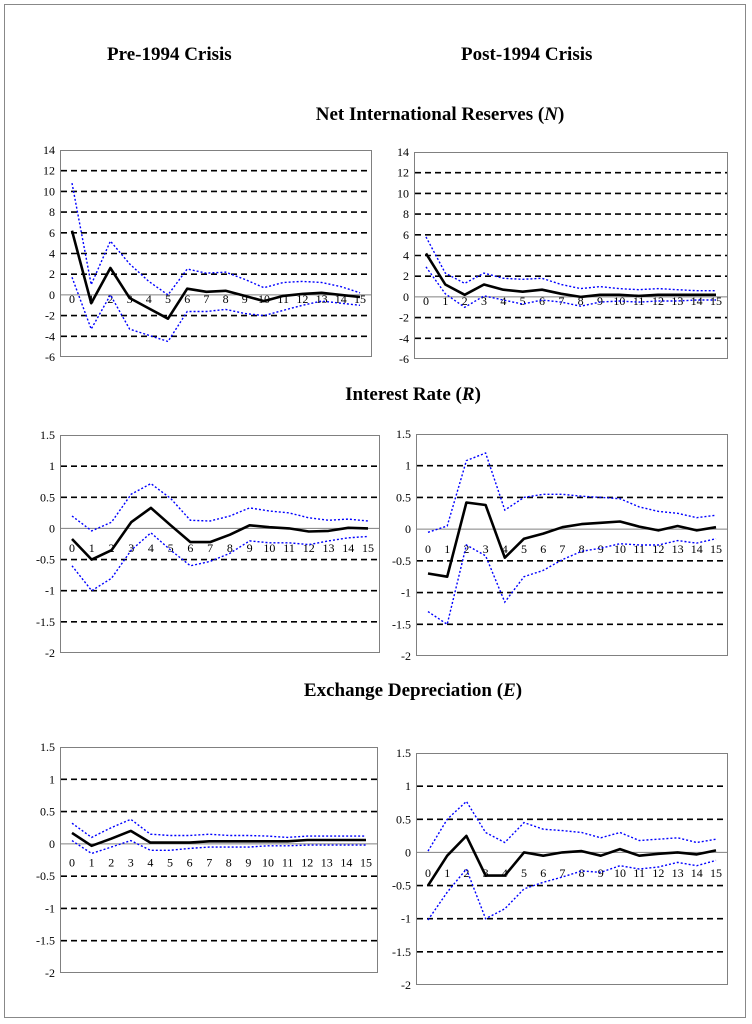  Describe the element at coordinates (50, 336) in the screenshot. I see `y-tick-label: -4` at that location.